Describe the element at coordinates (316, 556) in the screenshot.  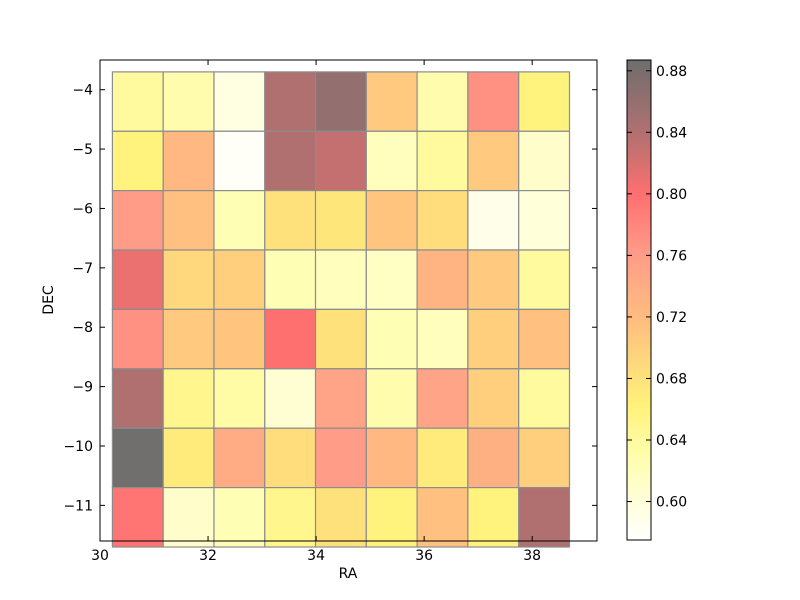
I see `x-tick-label: 34` at that location.